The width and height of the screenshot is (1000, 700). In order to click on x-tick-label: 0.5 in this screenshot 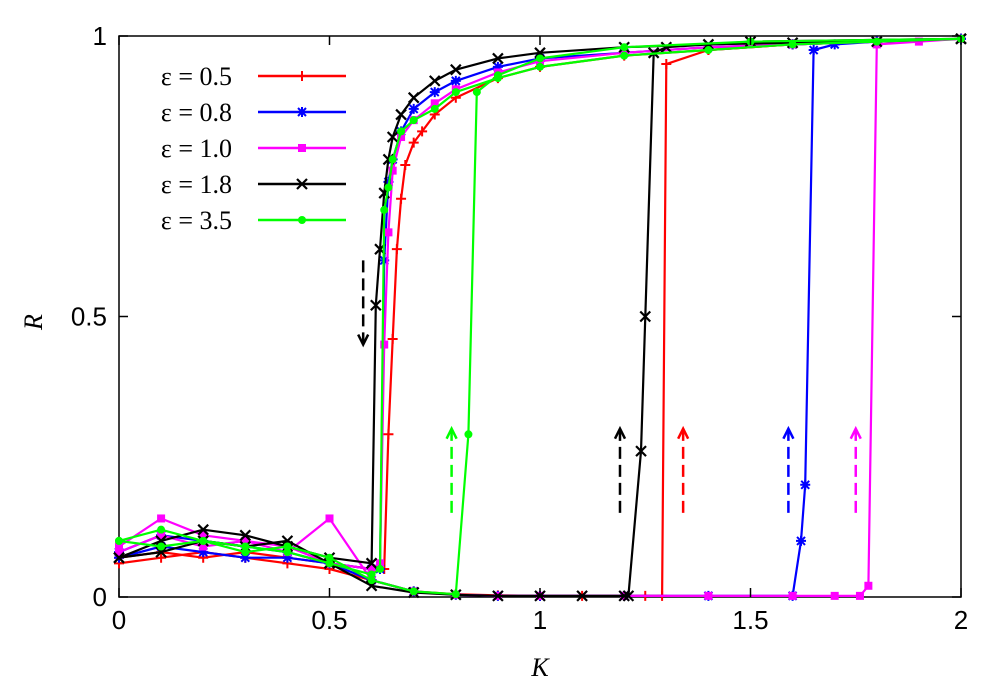, I will do `click(329, 620)`.